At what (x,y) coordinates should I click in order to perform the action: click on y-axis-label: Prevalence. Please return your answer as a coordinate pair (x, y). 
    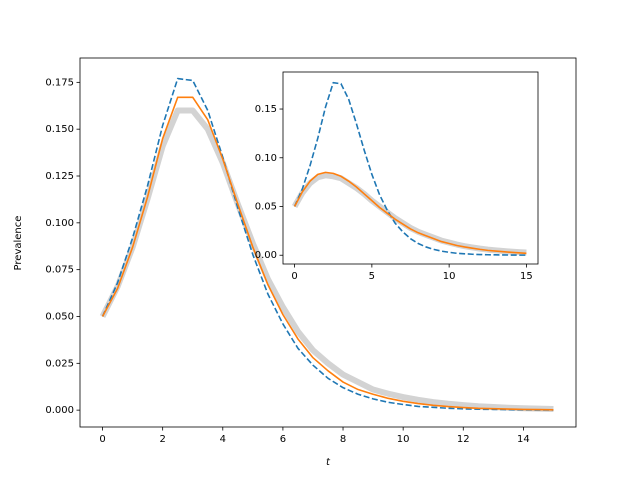
    Looking at the image, I should click on (18, 243).